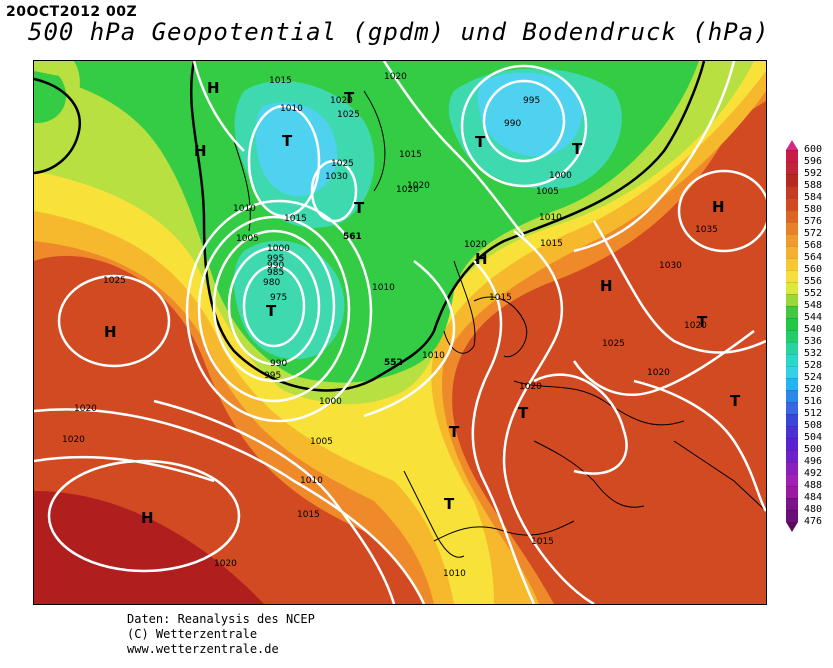  What do you see at coordinates (813, 461) in the screenshot?
I see `scale-value-label: 496` at bounding box center [813, 461].